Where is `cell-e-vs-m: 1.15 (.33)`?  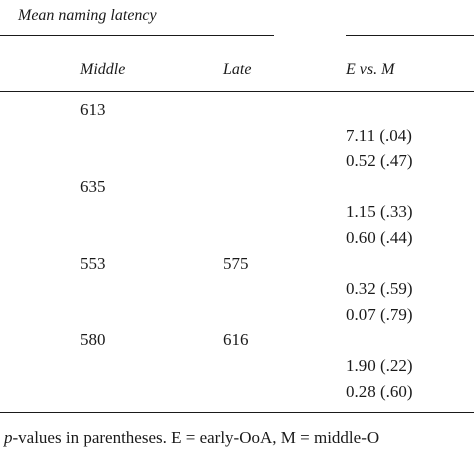
cell-e-vs-m: 1.15 (.33) is located at coordinates (379, 211).